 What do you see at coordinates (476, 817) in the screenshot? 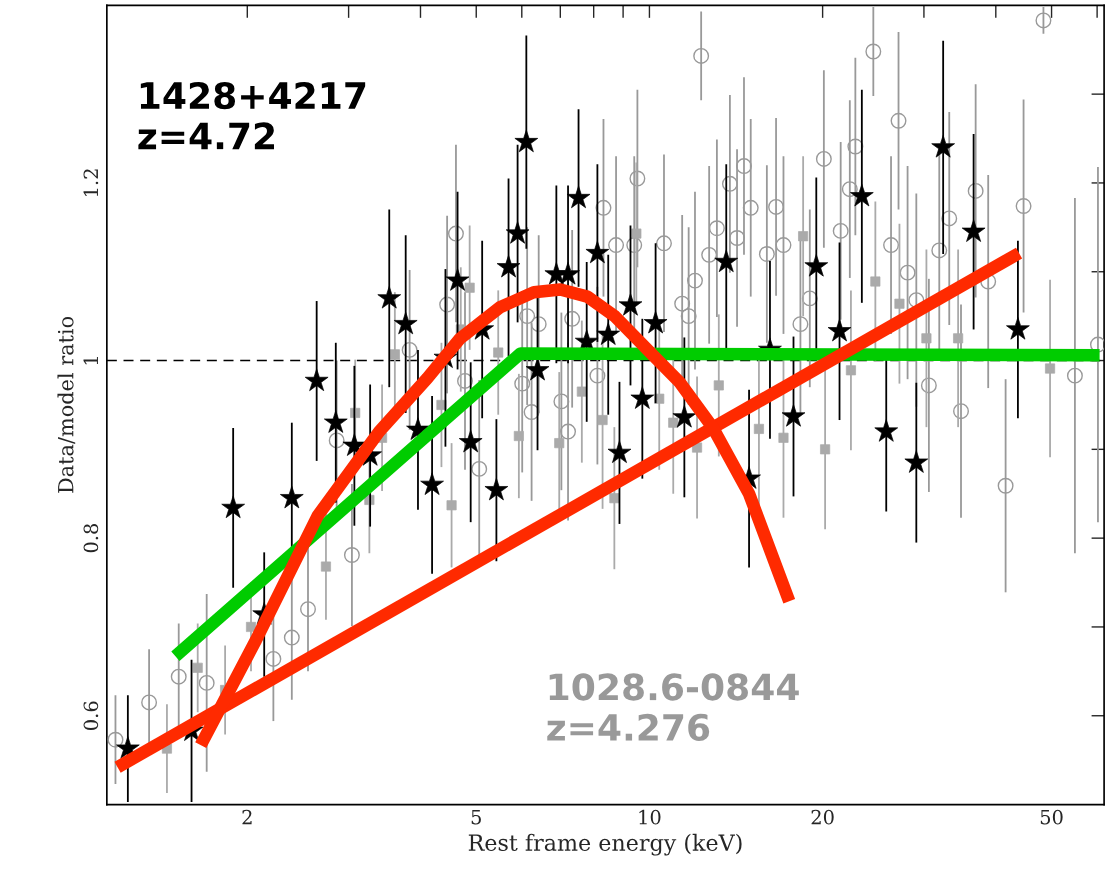
I see `x-tick-label: 5` at bounding box center [476, 817].